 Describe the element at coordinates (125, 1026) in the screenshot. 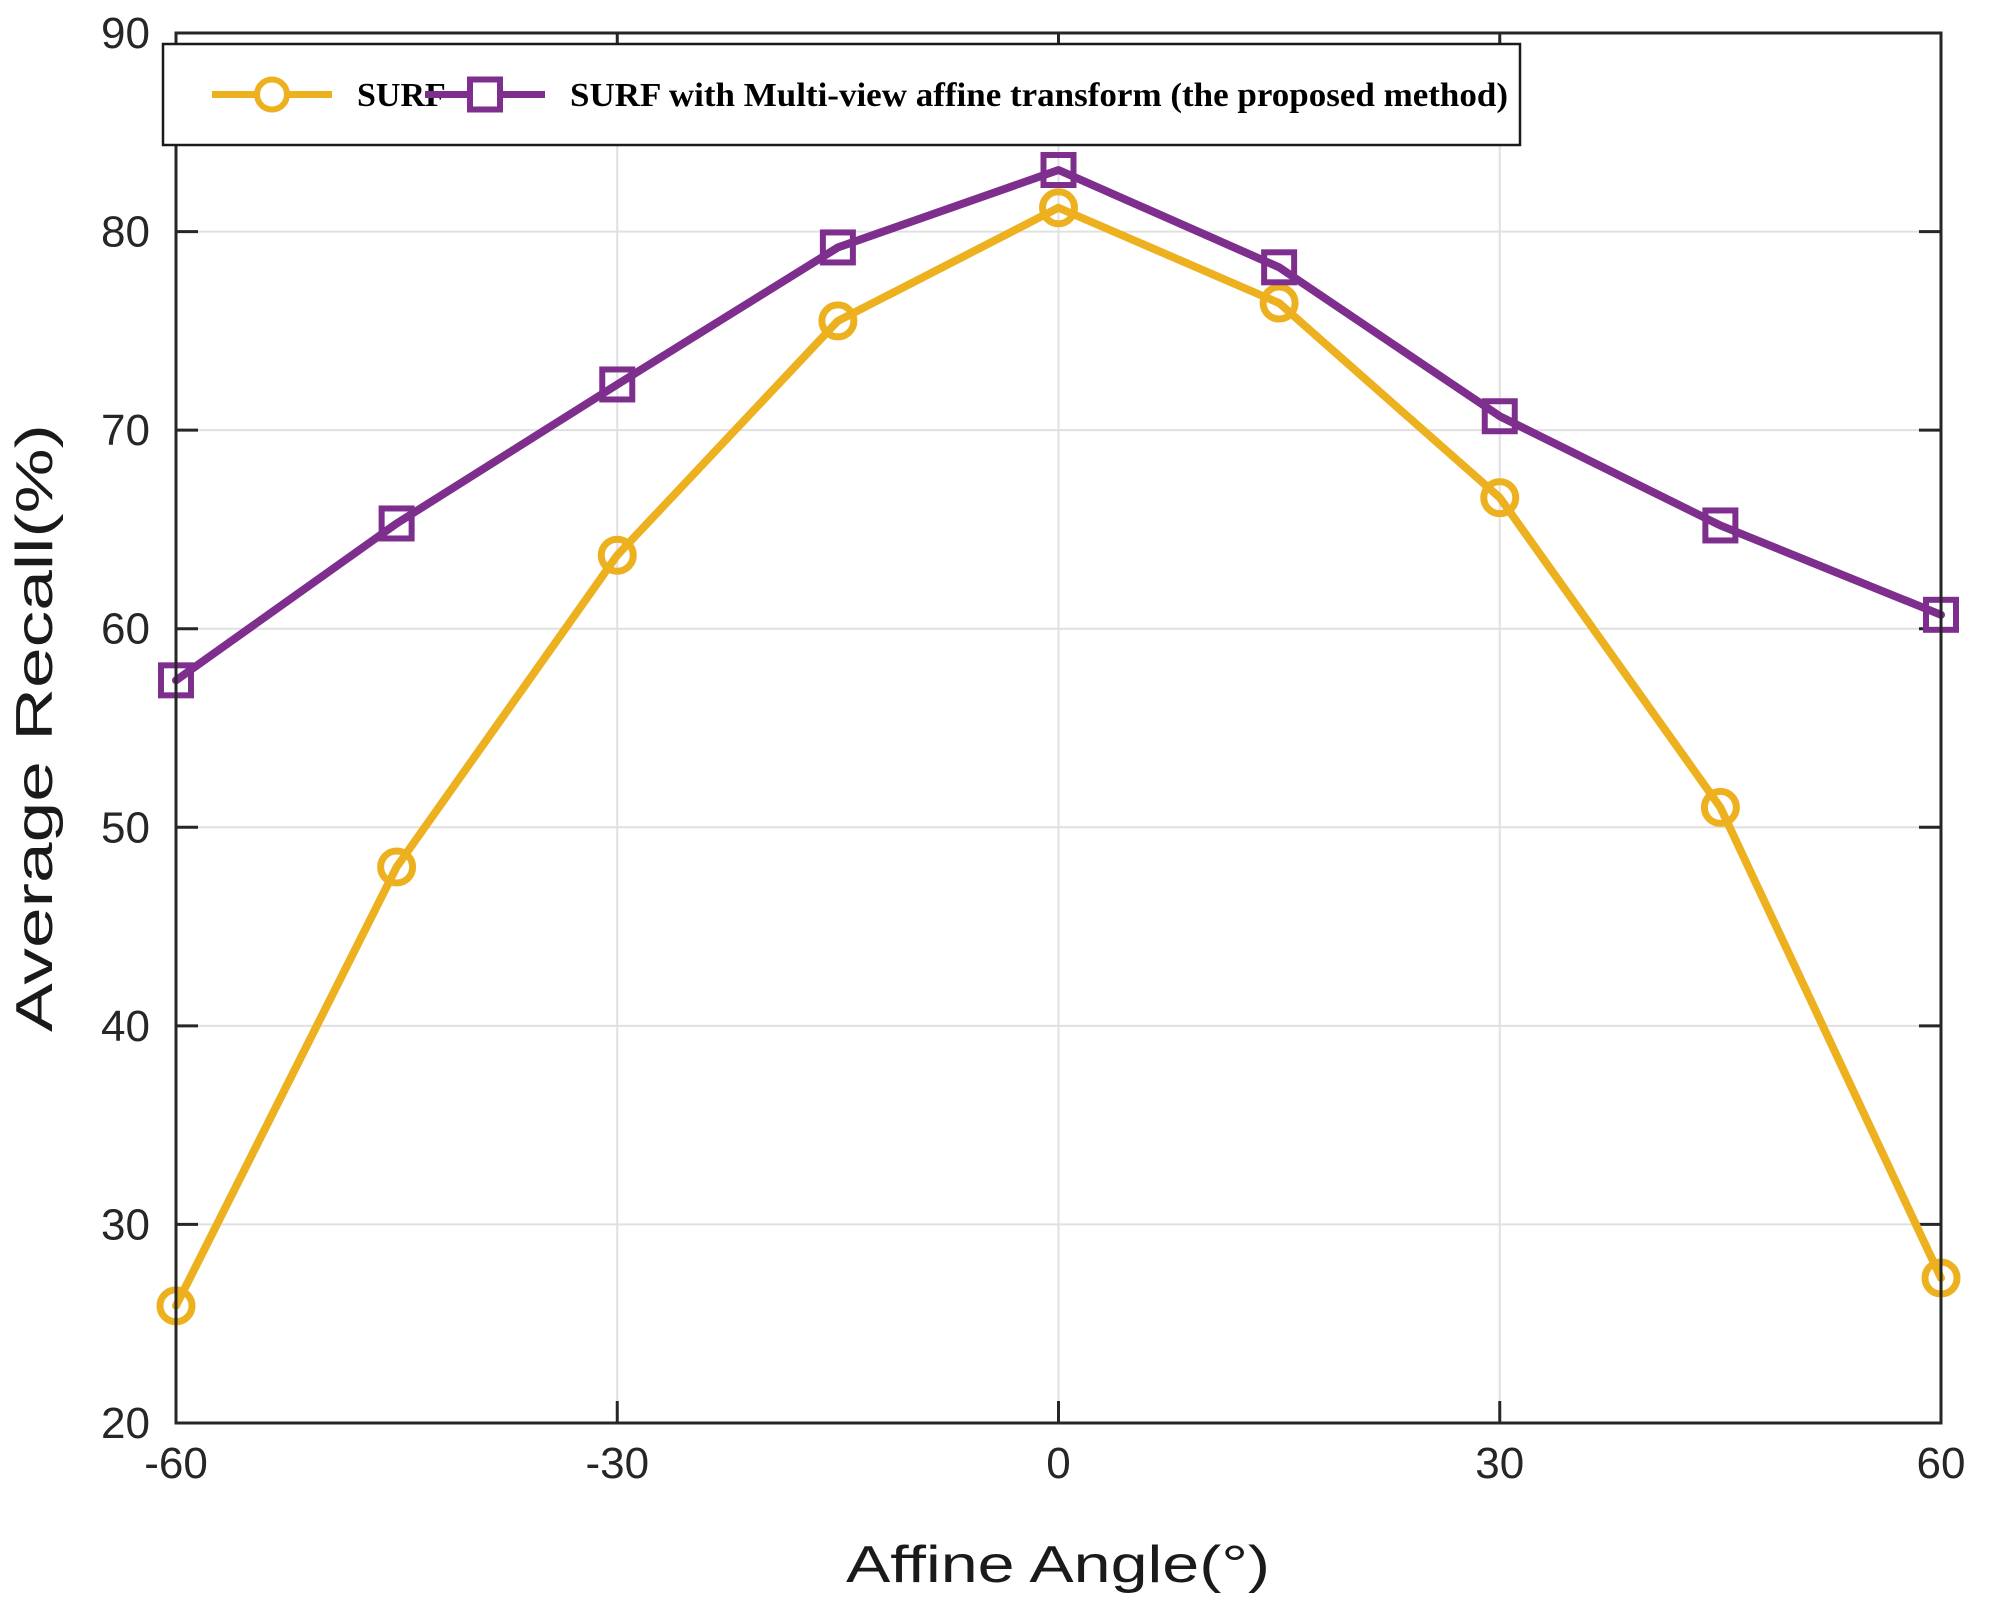

I see `y-tick-label: 40` at that location.